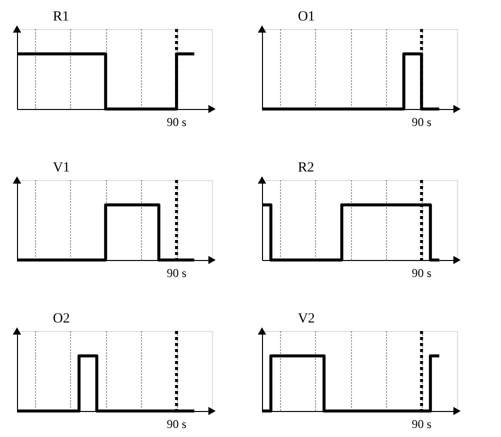 The height and width of the screenshot is (437, 501). I want to click on chart-title: R1, so click(61, 16).